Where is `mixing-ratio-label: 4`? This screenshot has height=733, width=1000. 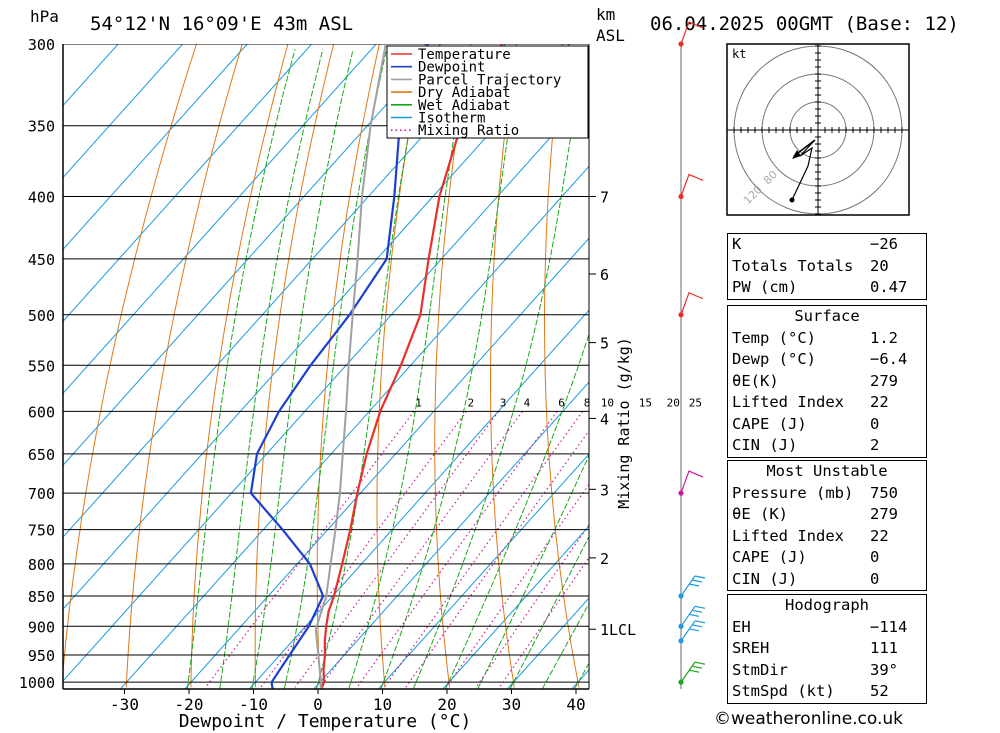 mixing-ratio-label: 4 is located at coordinates (527, 402).